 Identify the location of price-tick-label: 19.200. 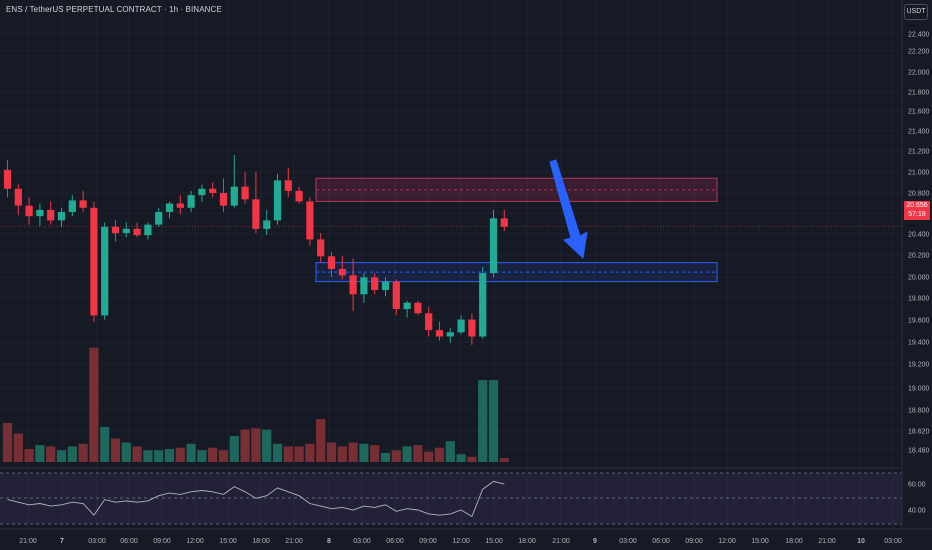
(919, 365).